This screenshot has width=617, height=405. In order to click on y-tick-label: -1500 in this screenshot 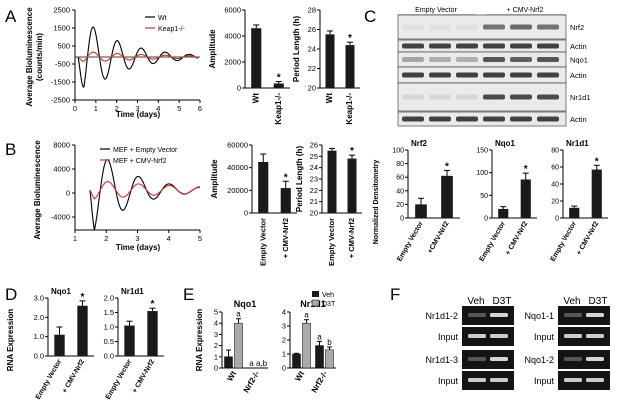, I will do `click(60, 82)`.